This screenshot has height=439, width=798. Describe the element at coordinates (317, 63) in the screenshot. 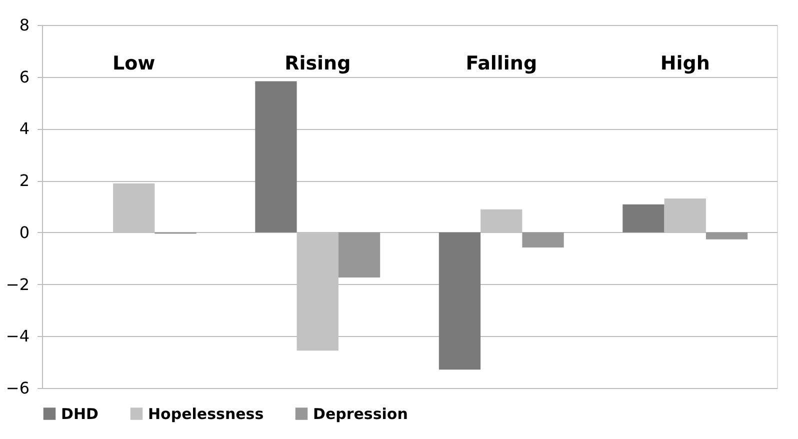

I see `x-tick-label: Rising` at that location.